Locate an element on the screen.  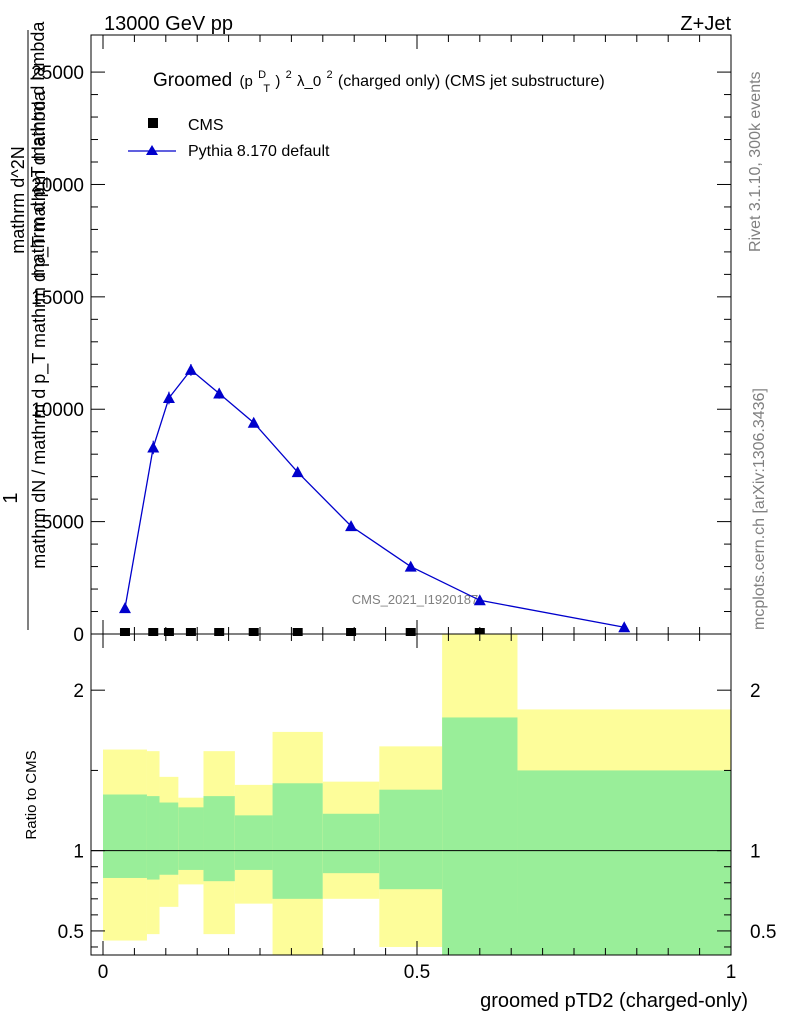
legend-data-marker is located at coordinates (153, 123).